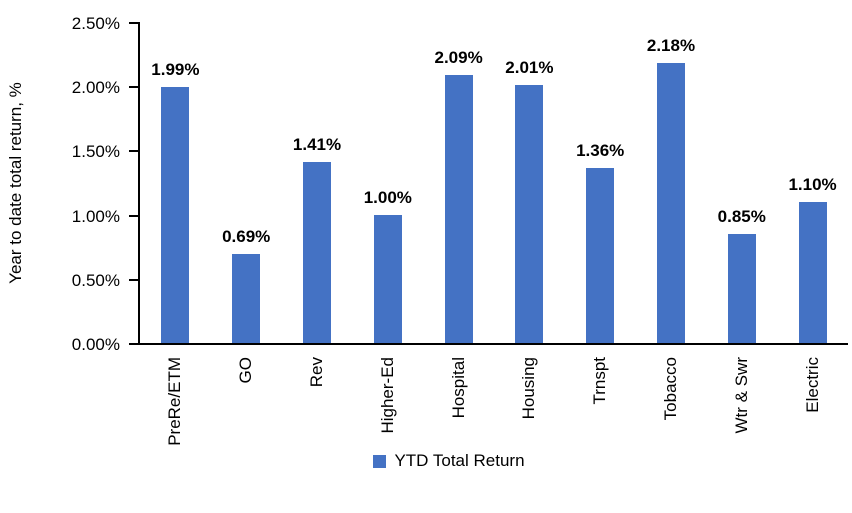  I want to click on y-axis-tick-label: 0.50%, so click(95, 280).